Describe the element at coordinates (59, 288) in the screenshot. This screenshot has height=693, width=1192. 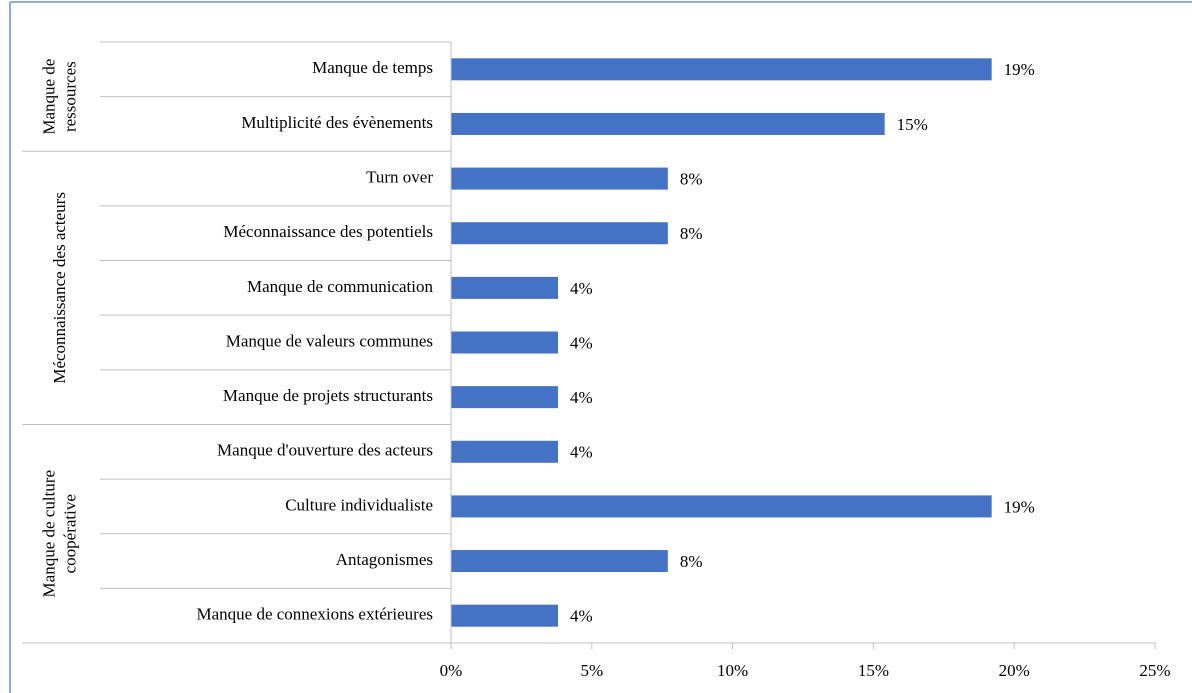
I see `group-label: Méconnaissance des acteurs` at that location.